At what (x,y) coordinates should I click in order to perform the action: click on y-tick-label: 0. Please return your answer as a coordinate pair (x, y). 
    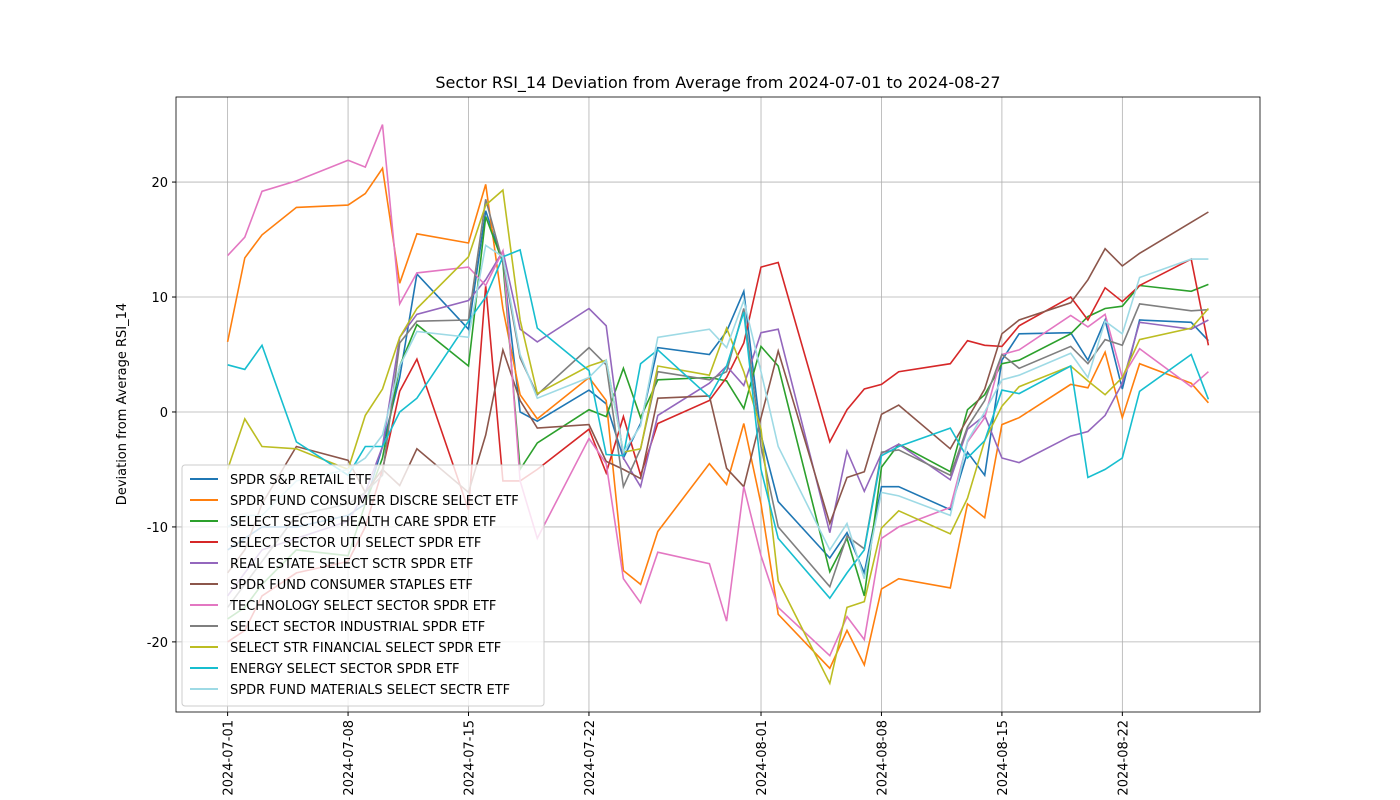
    Looking at the image, I should click on (164, 413).